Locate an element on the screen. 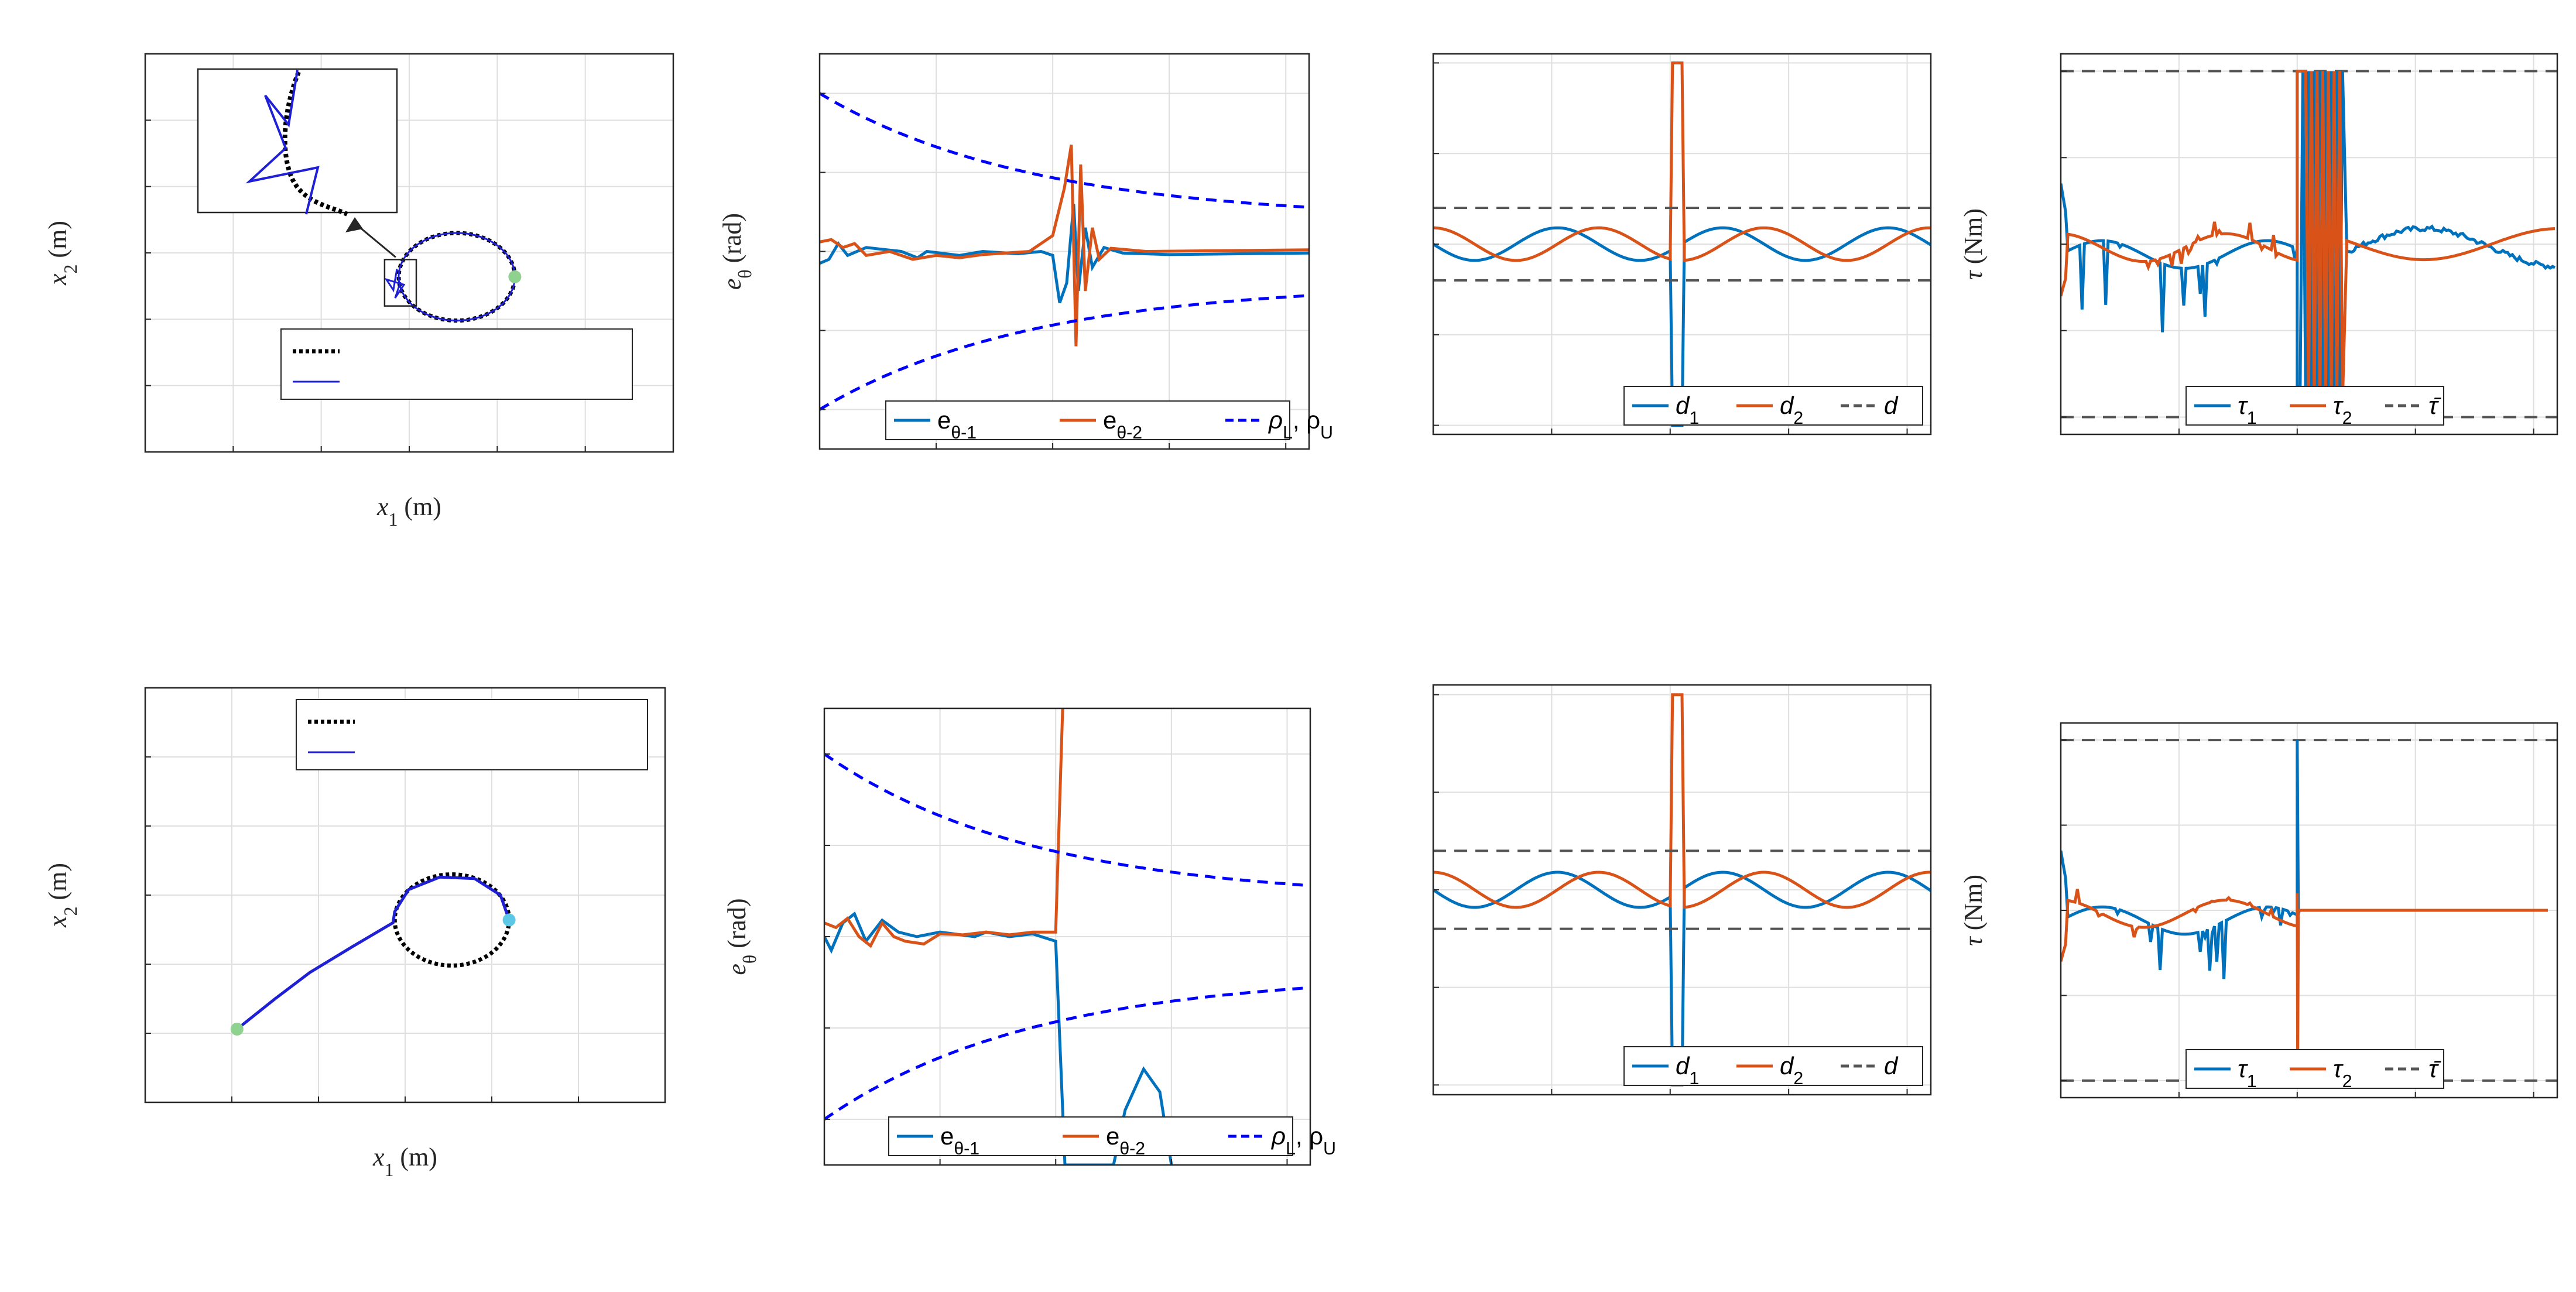  chart-c: d1 d2 d is located at coordinates (1682, 244).